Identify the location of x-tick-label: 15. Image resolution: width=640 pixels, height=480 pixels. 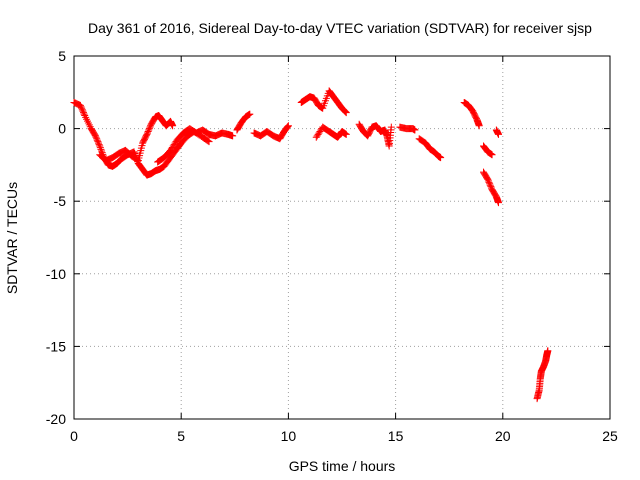
(396, 436).